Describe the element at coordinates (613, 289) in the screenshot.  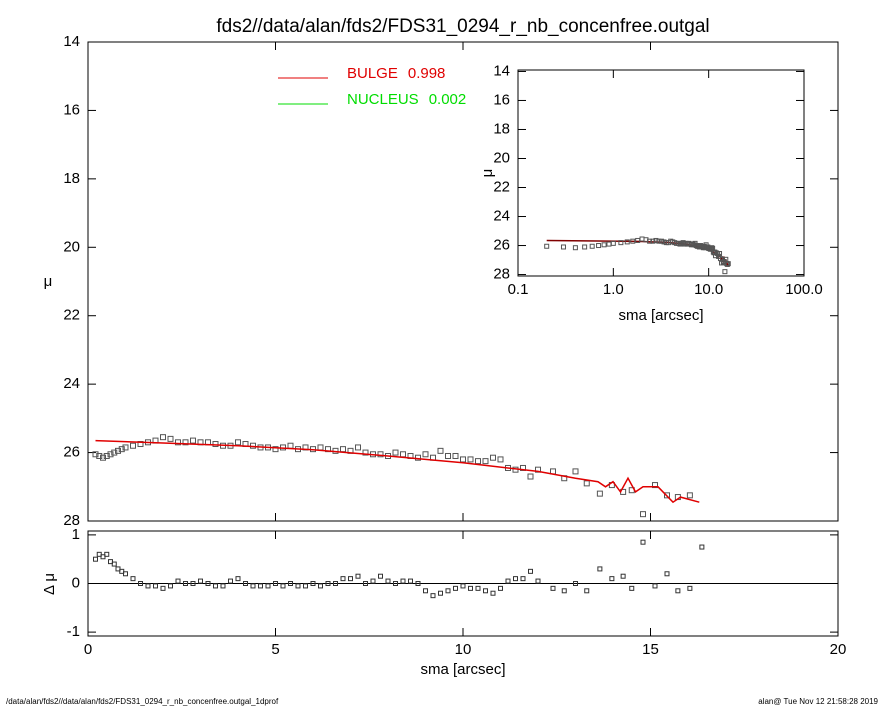
I see `x-tick-label: 1.0` at that location.